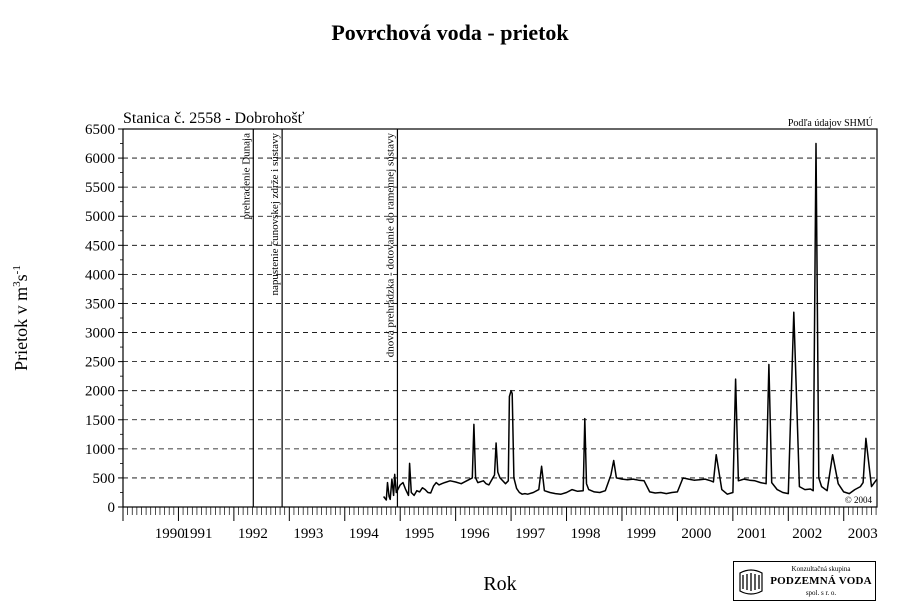  What do you see at coordinates (100, 392) in the screenshot?
I see `y-tick-label-2000: 2000` at bounding box center [100, 392].